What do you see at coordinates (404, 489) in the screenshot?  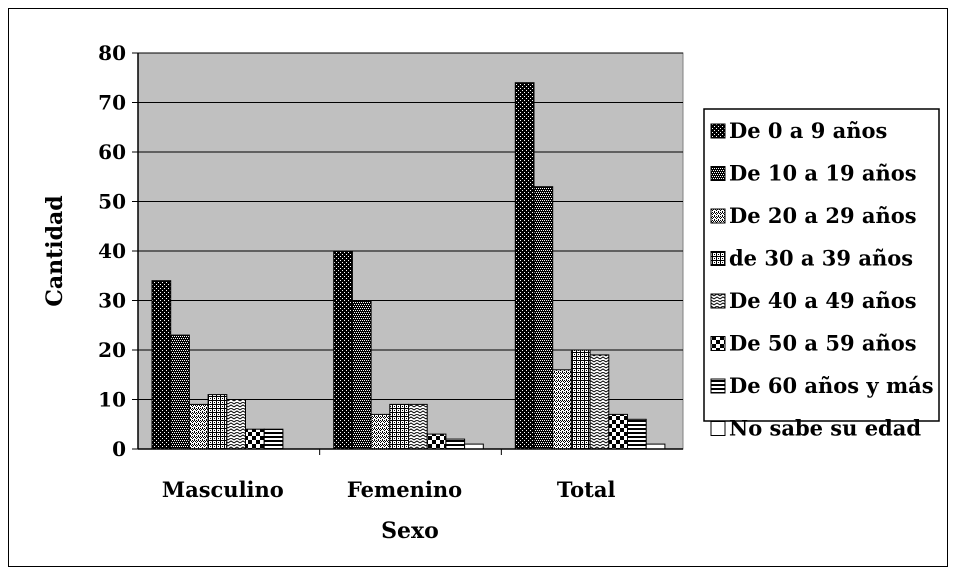 I see `x-tick-label: Femenino` at bounding box center [404, 489].